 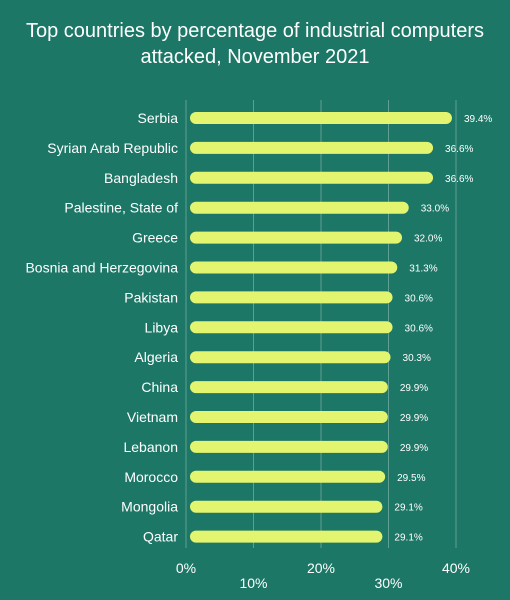 What do you see at coordinates (186, 568) in the screenshot?
I see `x-tick-label-0: 0%` at bounding box center [186, 568].